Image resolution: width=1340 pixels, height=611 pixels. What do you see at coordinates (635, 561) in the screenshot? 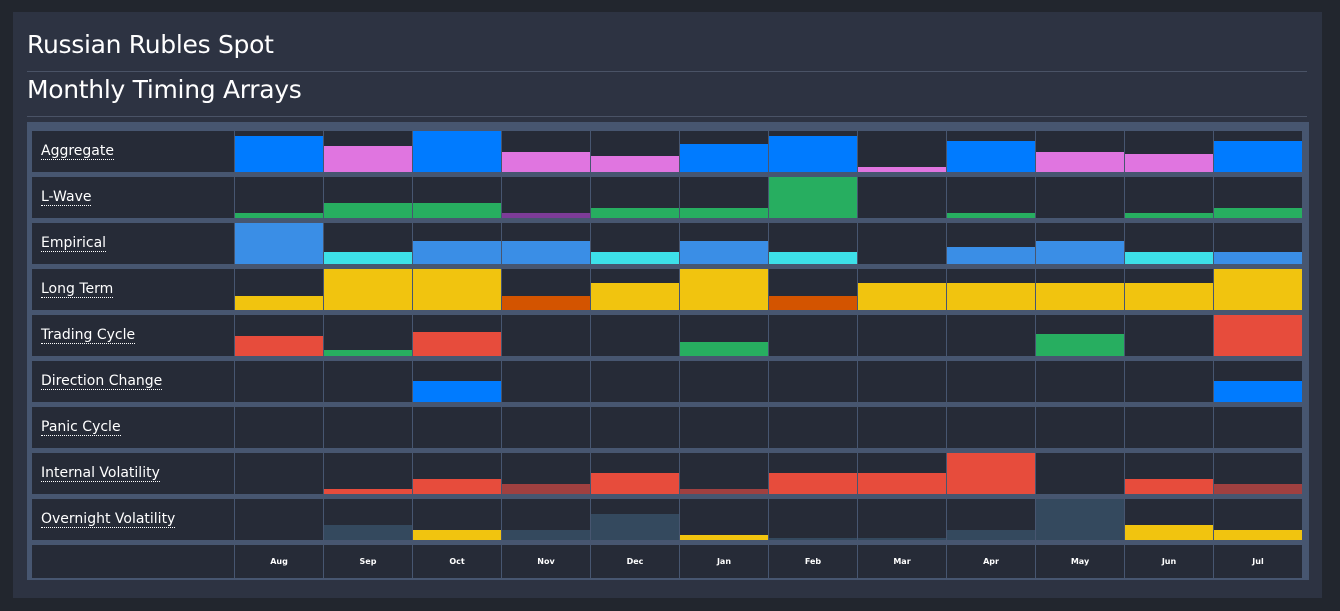
I see `month-label: Dec` at bounding box center [635, 561].